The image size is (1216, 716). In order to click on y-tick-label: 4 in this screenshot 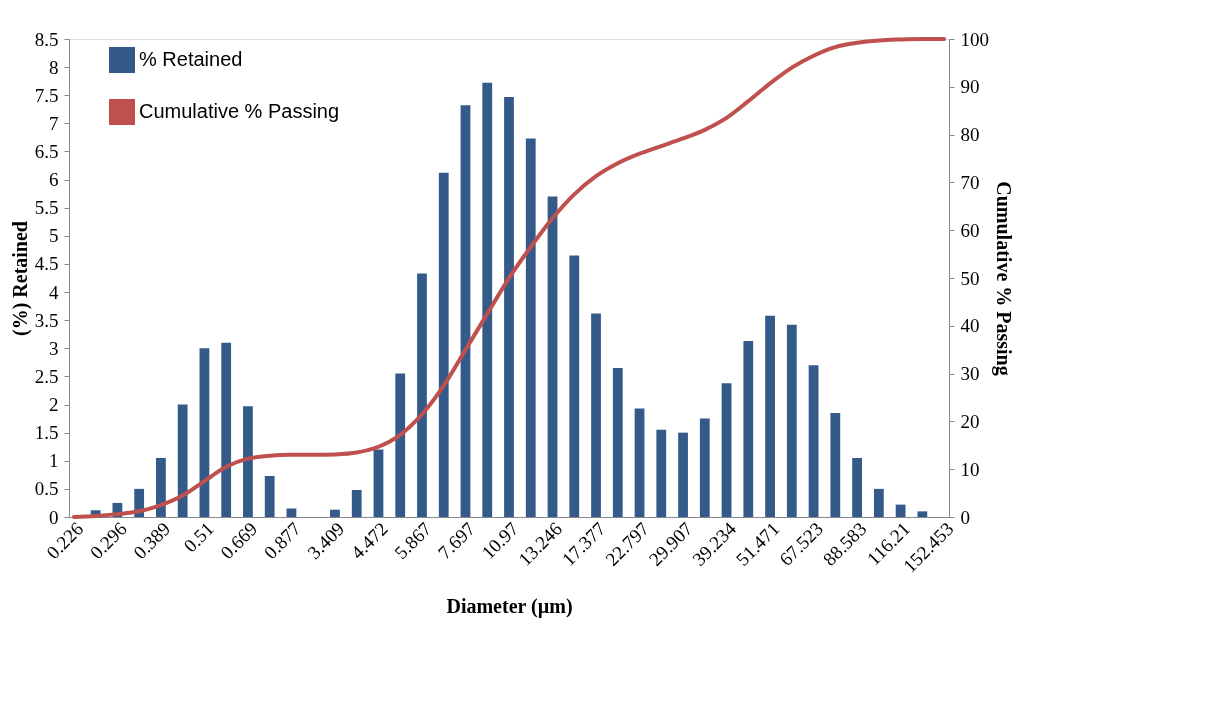, I will do `click(54, 292)`.